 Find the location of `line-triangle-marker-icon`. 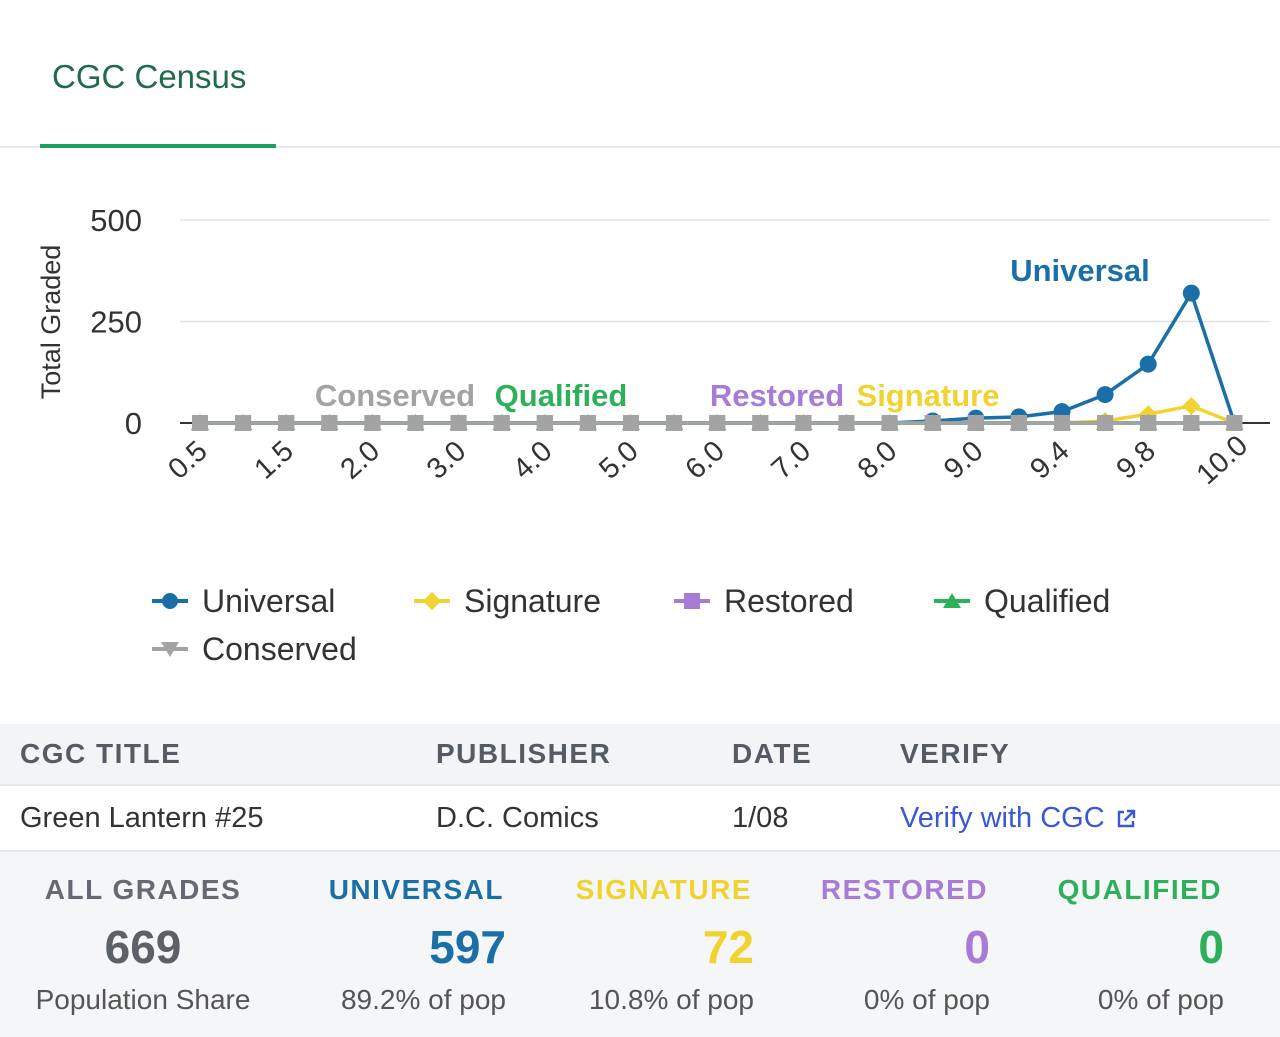

line-triangle-marker-icon is located at coordinates (952, 600).